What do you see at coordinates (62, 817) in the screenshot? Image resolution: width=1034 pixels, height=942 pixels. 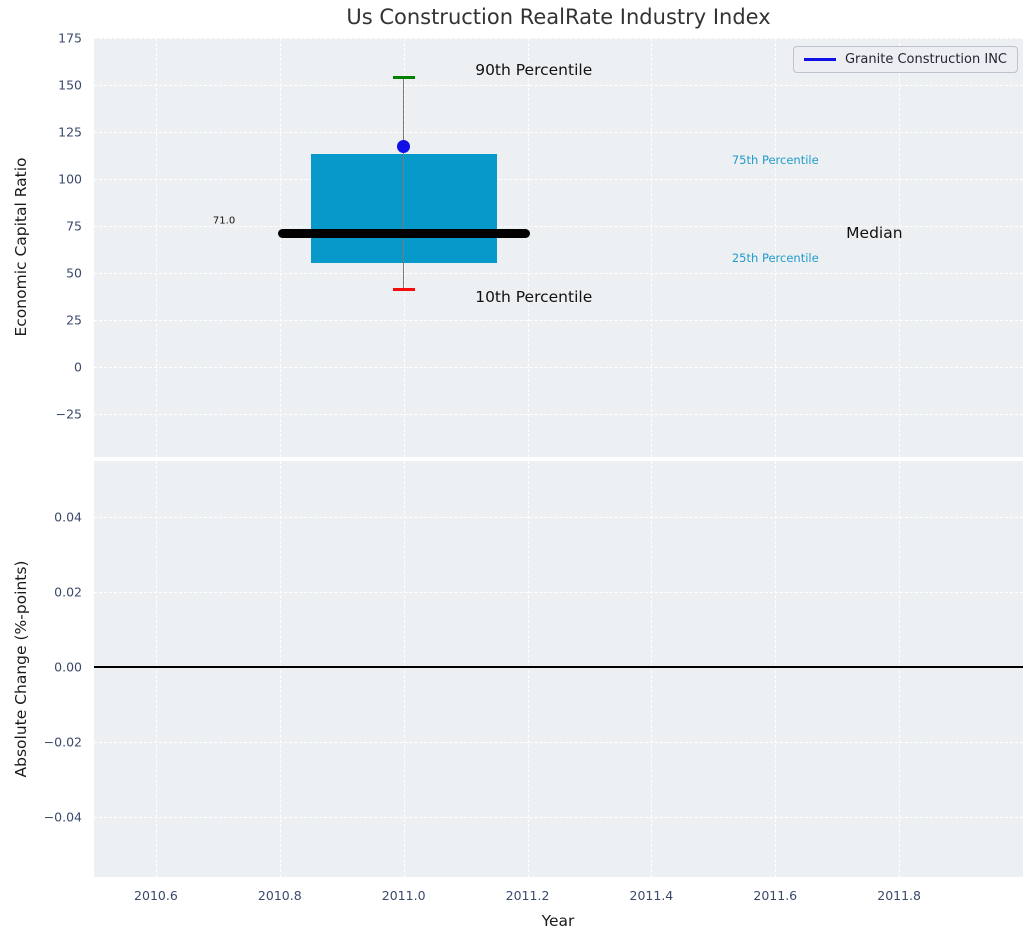 I see `bottom-y-tick-label: −0.04` at bounding box center [62, 817].